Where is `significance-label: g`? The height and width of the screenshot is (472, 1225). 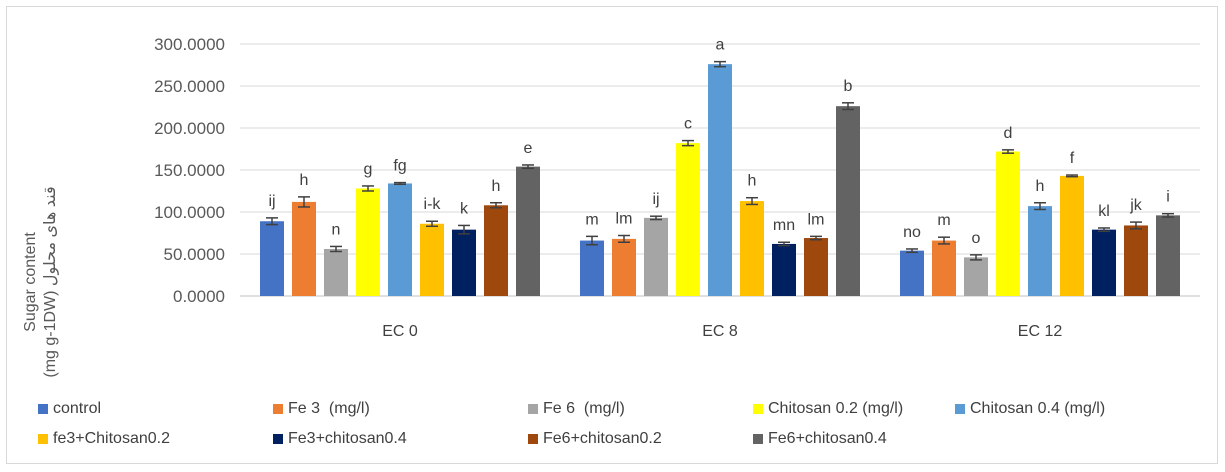
significance-label: g is located at coordinates (368, 169).